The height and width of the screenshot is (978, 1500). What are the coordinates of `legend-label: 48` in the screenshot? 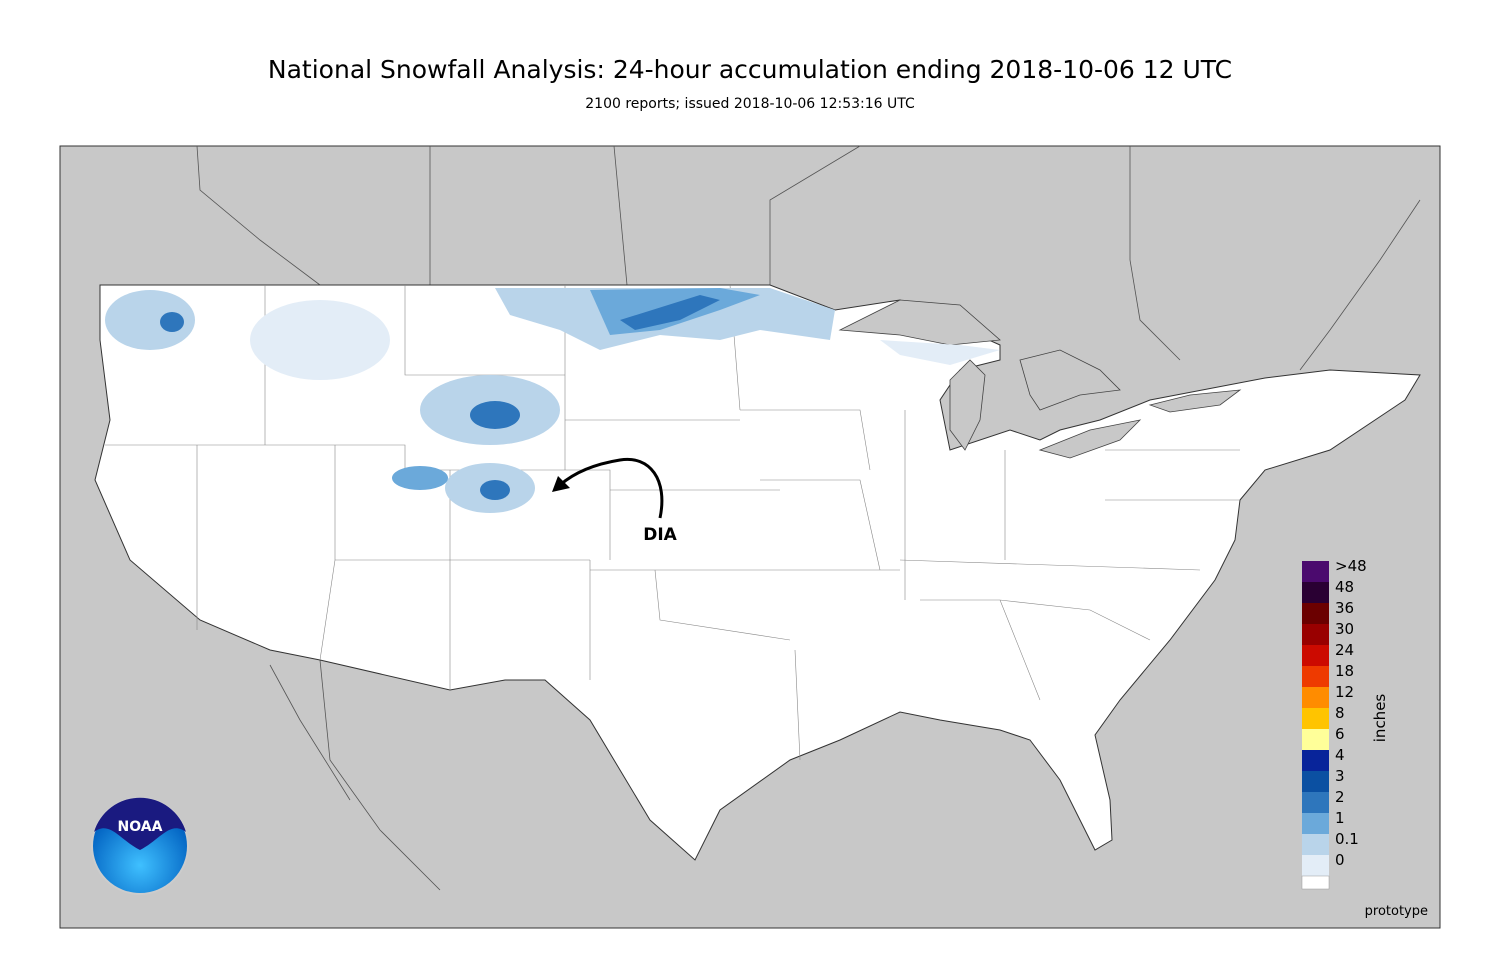 It's located at (1344, 587).